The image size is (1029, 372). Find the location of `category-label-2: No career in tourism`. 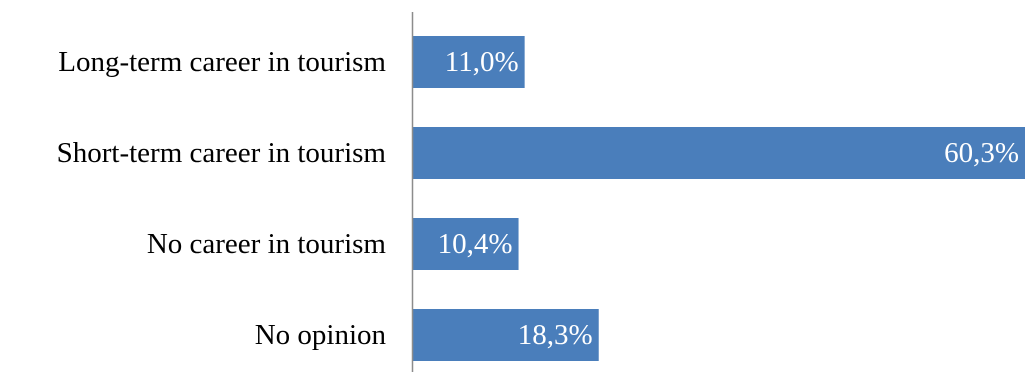

category-label-2: No career in tourism is located at coordinates (267, 244).